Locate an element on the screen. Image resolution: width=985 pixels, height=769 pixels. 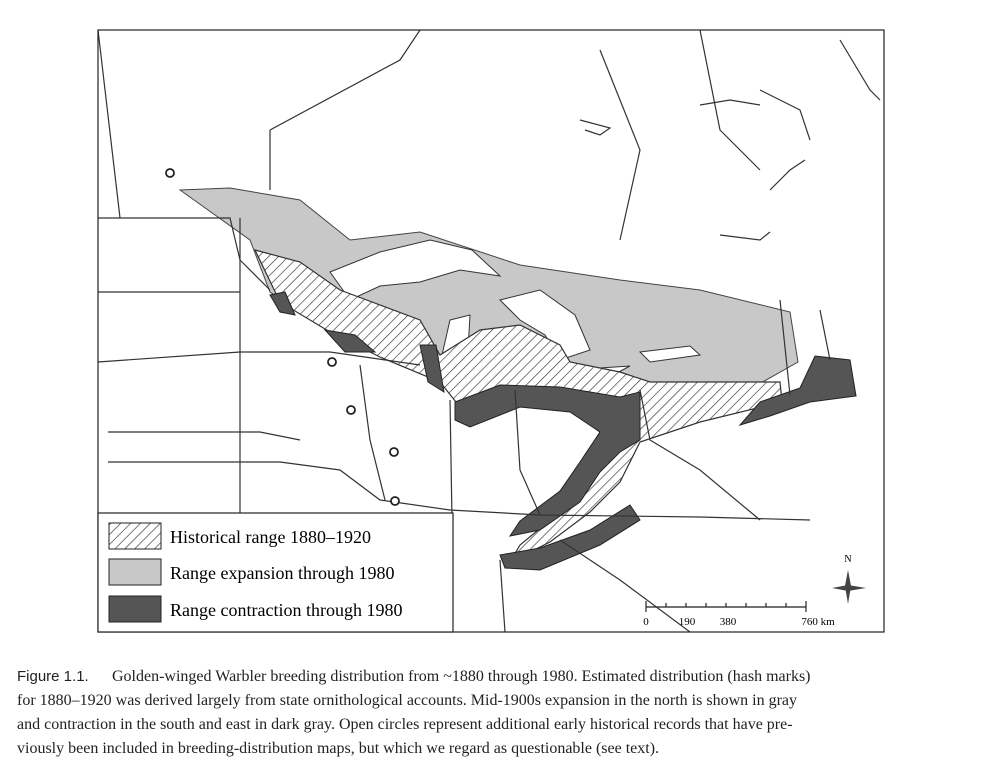
legend-label: Range expansion through 1980 is located at coordinates (282, 573).